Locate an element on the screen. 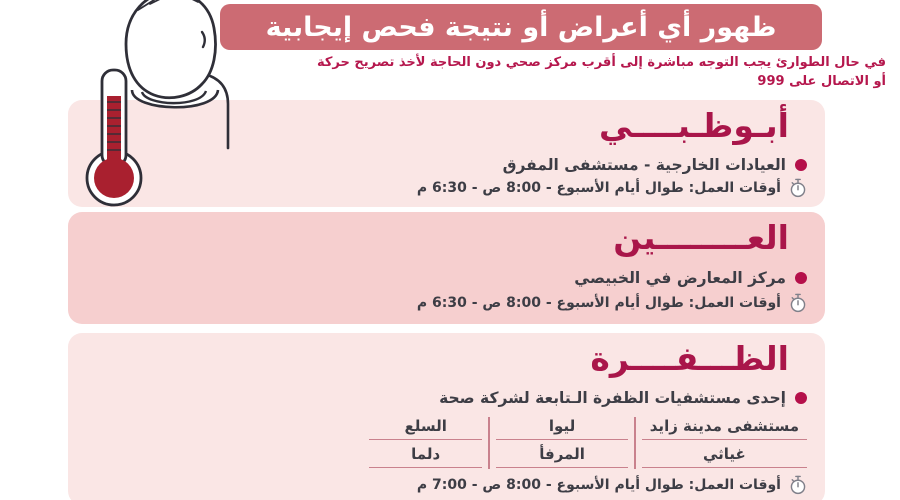 The width and height of the screenshot is (900, 500). section-abu-dhabi-title: أبـوظـبــــي is located at coordinates (693, 125).